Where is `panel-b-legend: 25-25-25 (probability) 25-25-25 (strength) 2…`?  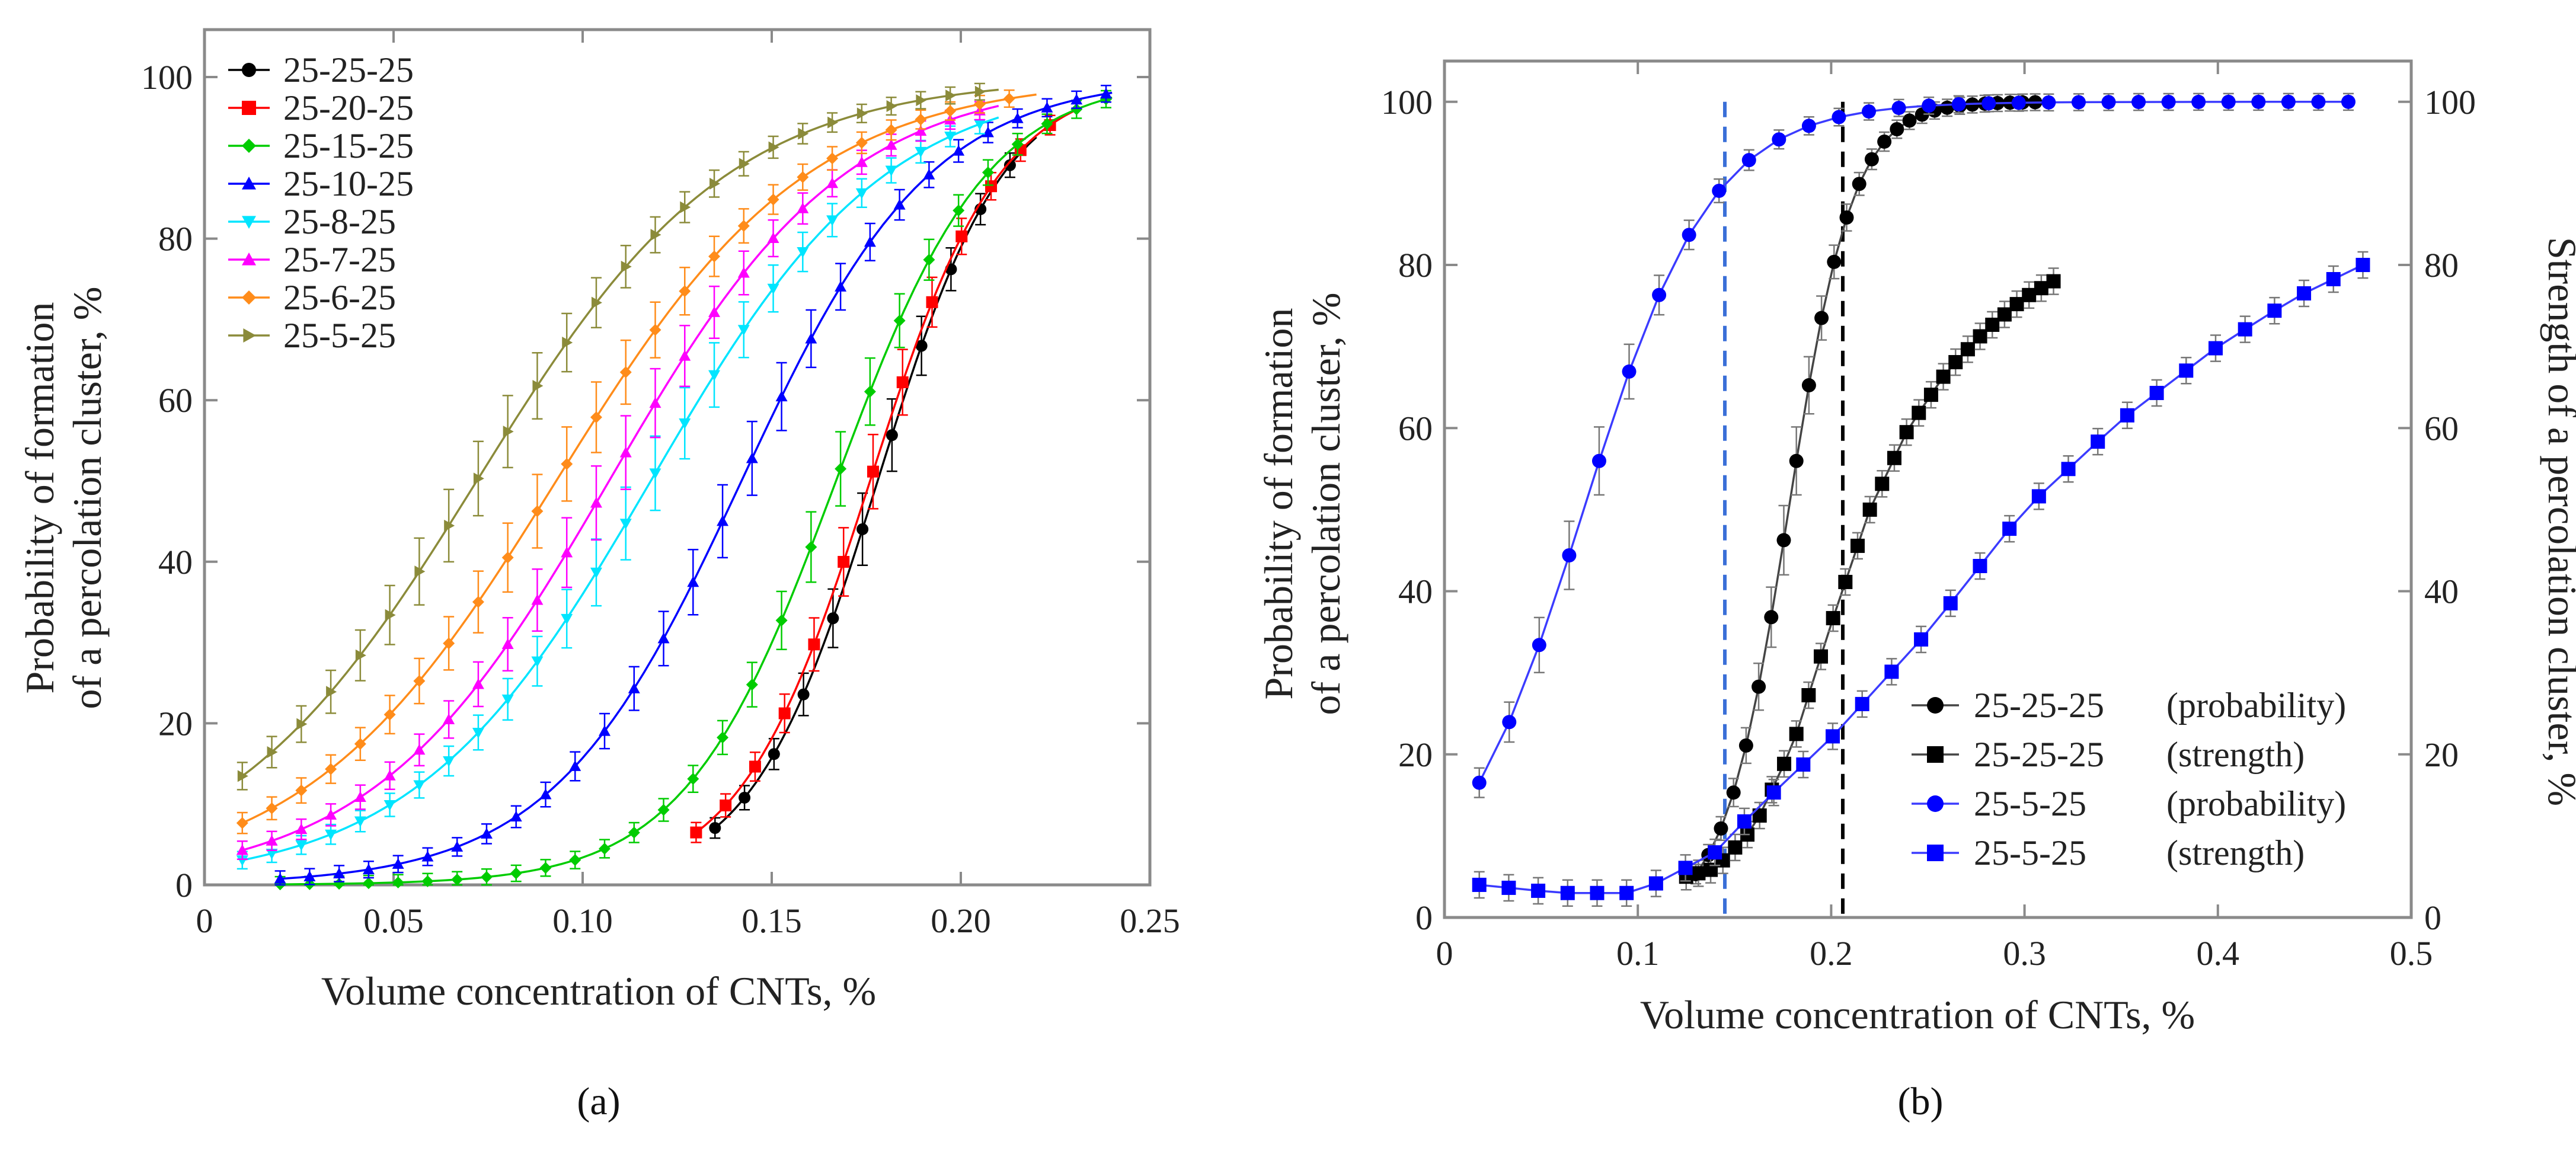
panel-b-legend: 25-25-25 (probability) 25-25-25 (strength) 2… is located at coordinates (2129, 779).